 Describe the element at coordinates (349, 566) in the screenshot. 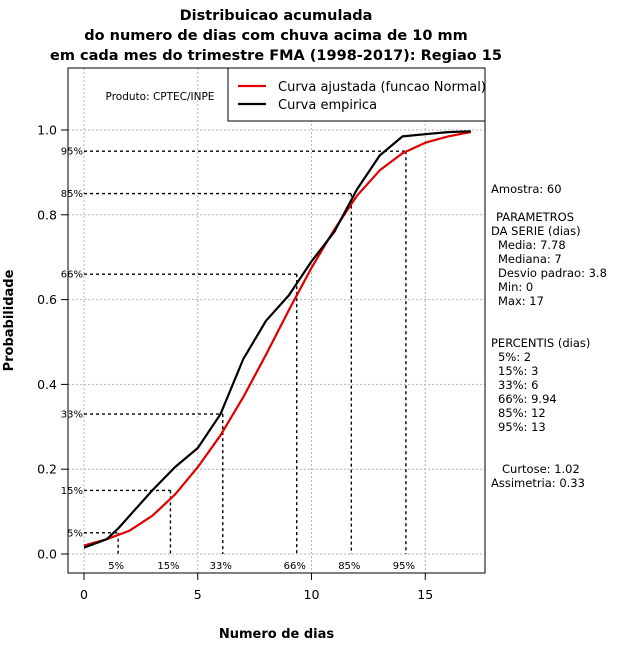

I see `percentile-x-label: 85%` at that location.